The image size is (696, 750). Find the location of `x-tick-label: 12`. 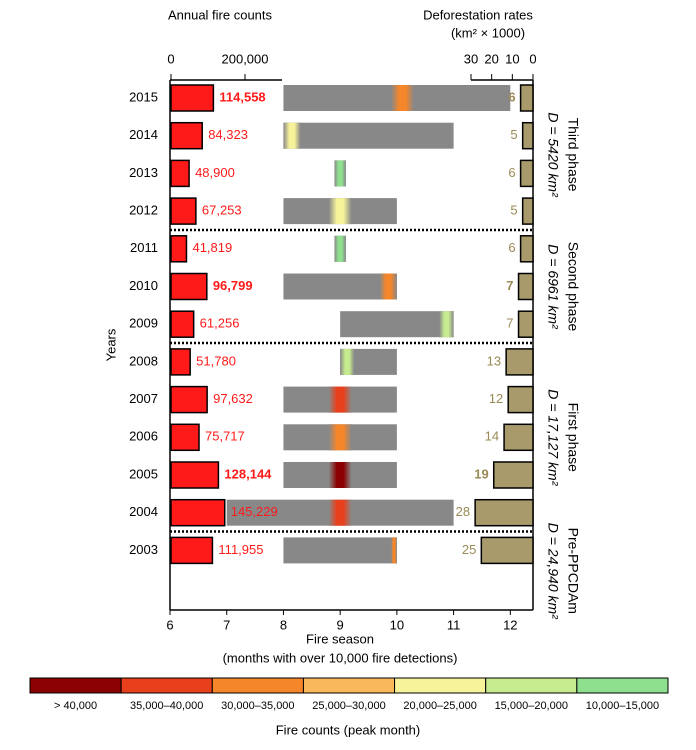

x-tick-label: 12 is located at coordinates (510, 624).